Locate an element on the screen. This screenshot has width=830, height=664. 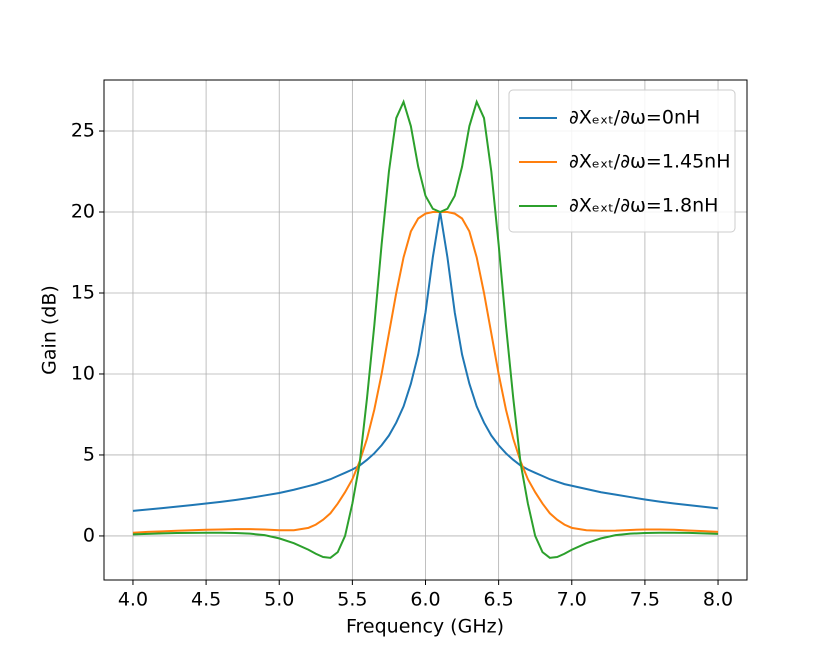
legend-box is located at coordinates (622, 161).